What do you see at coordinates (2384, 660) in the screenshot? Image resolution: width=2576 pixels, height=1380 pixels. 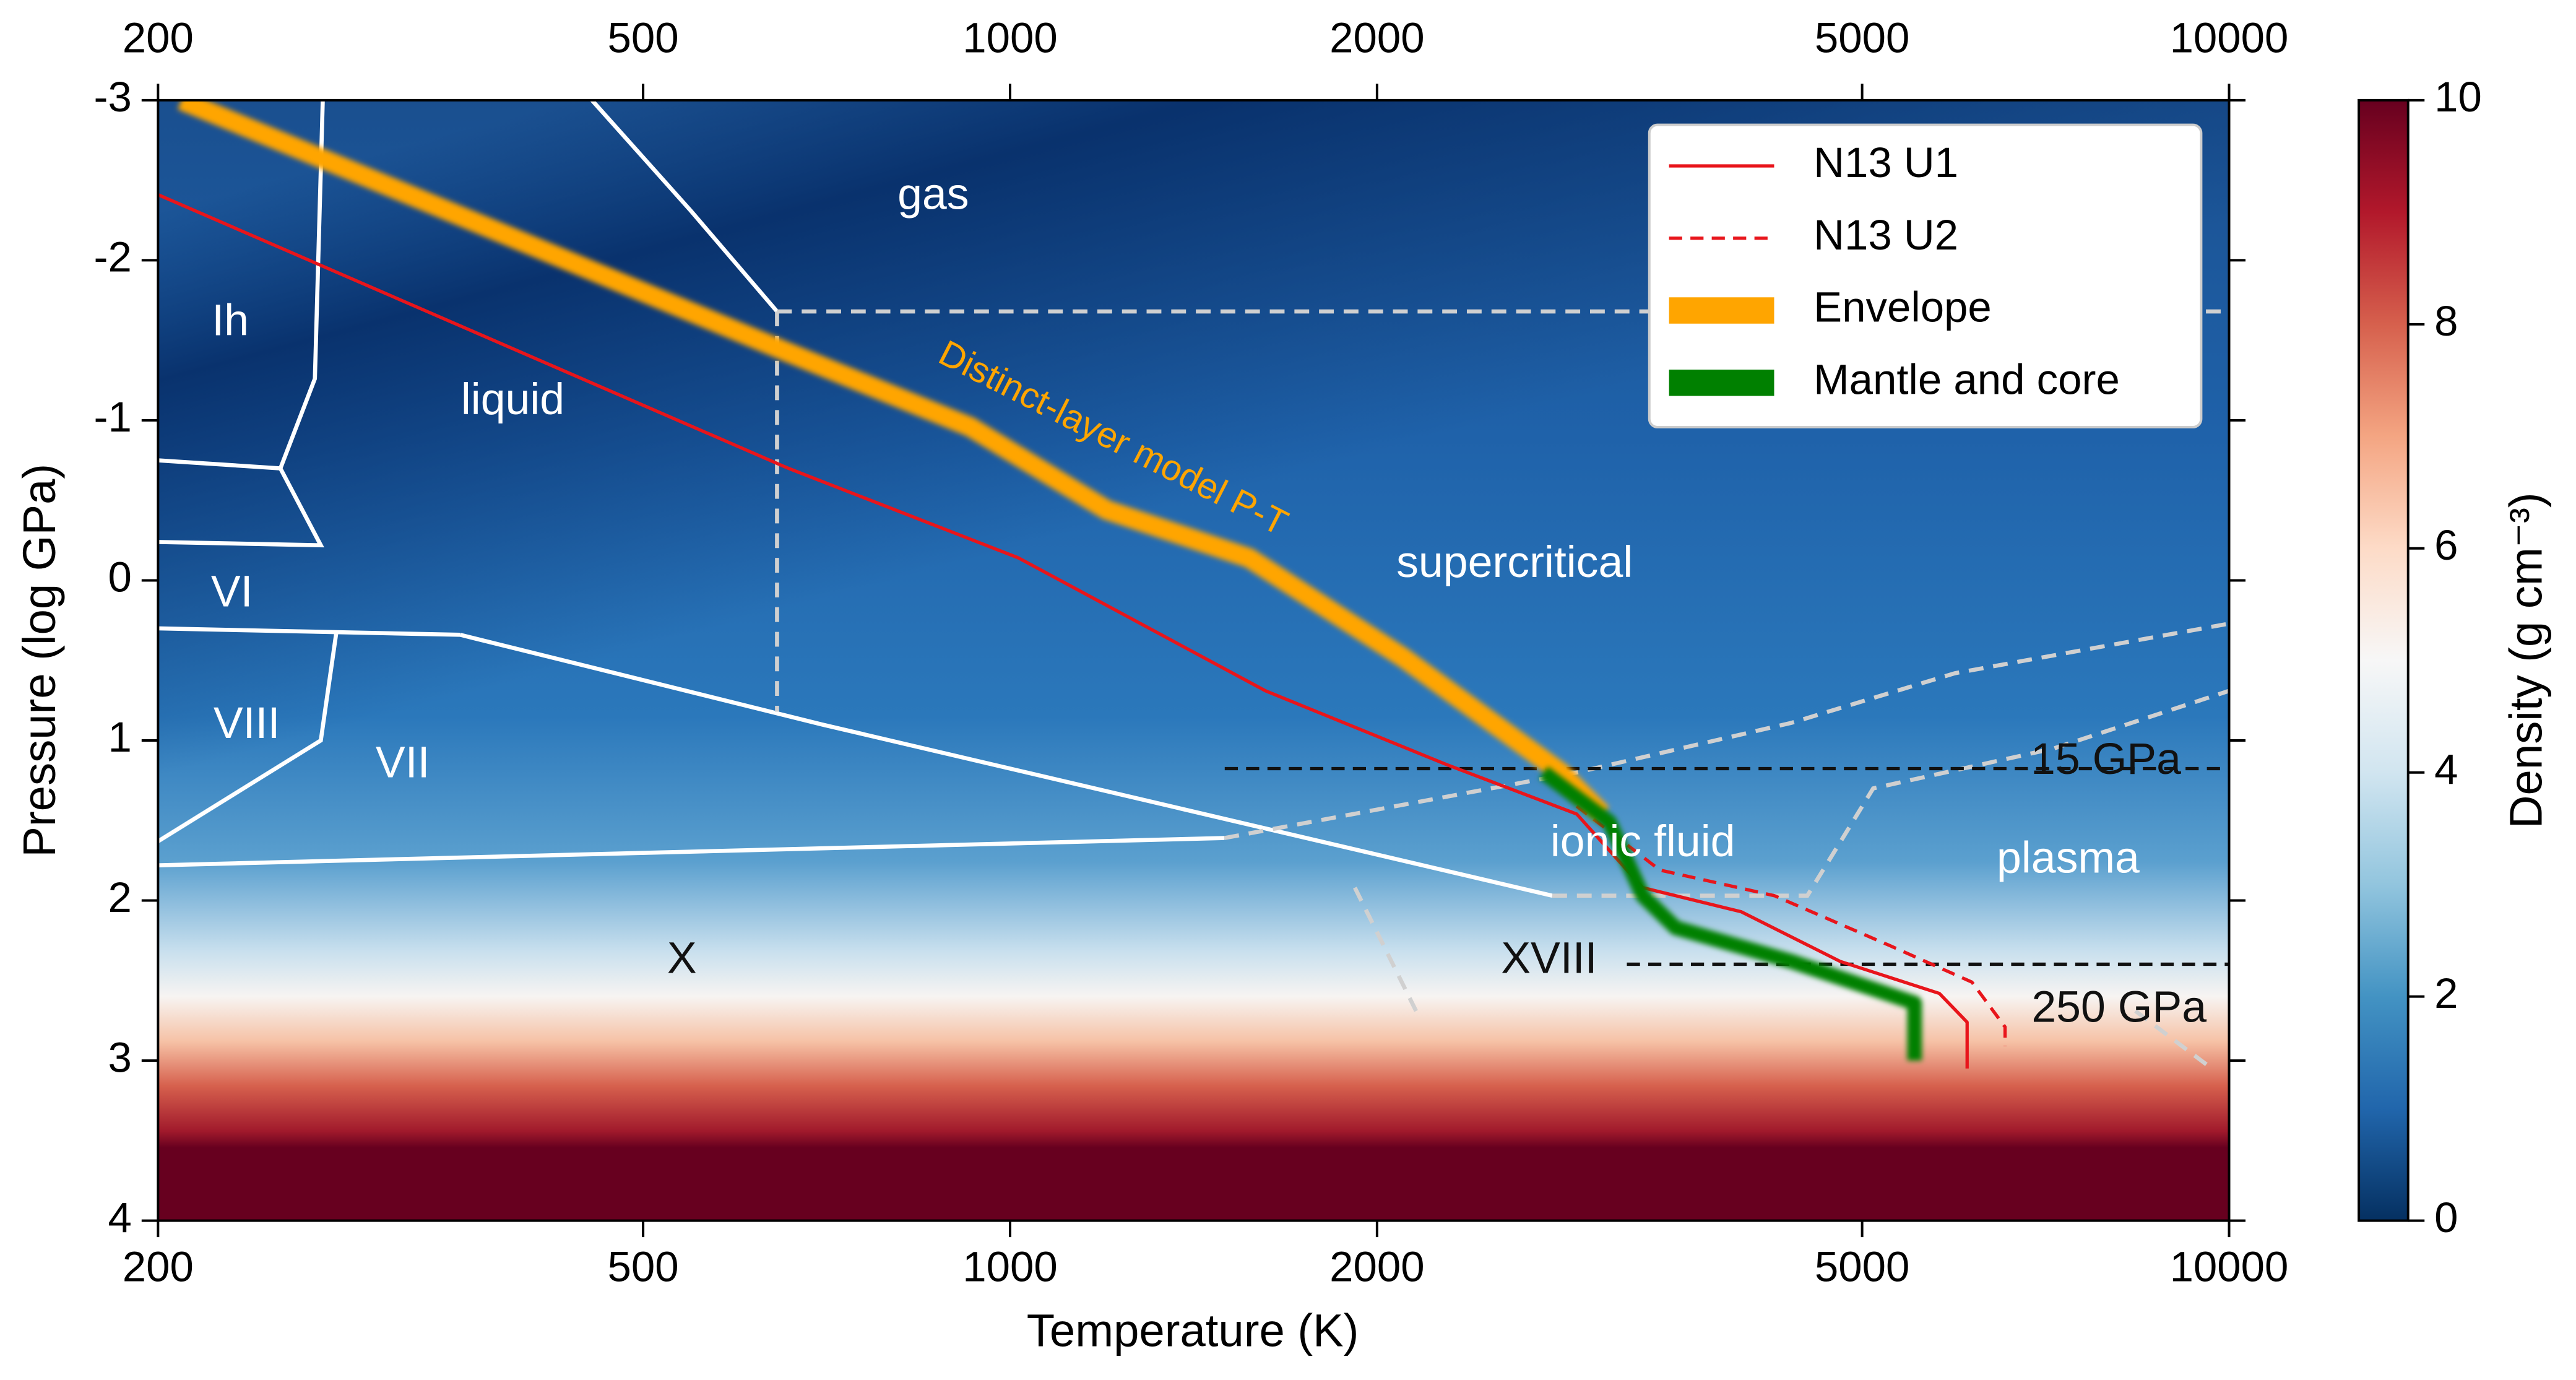 I see `colorbar` at bounding box center [2384, 660].